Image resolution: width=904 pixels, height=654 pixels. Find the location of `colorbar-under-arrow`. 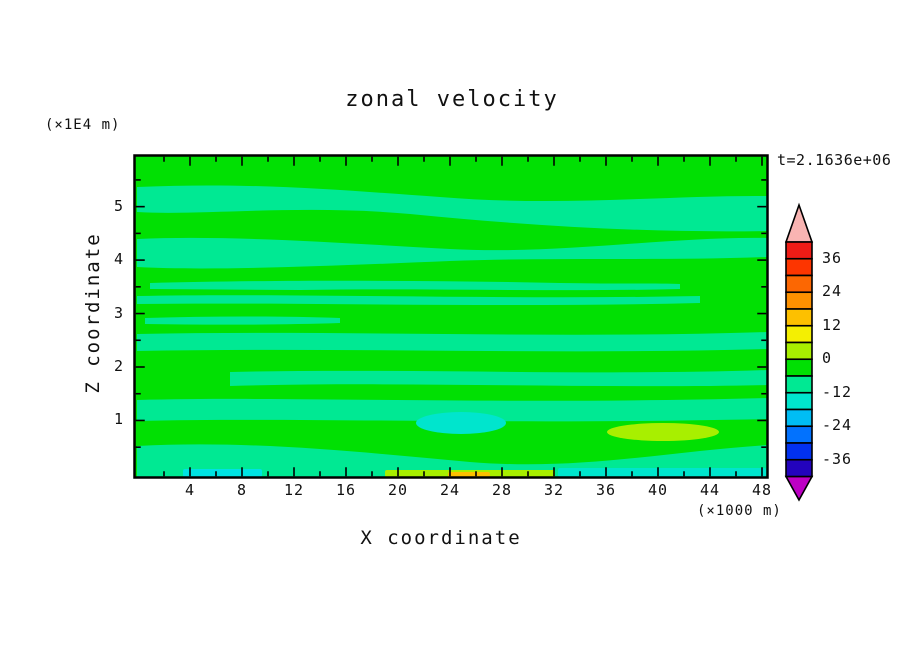

colorbar-under-arrow is located at coordinates (799, 488).